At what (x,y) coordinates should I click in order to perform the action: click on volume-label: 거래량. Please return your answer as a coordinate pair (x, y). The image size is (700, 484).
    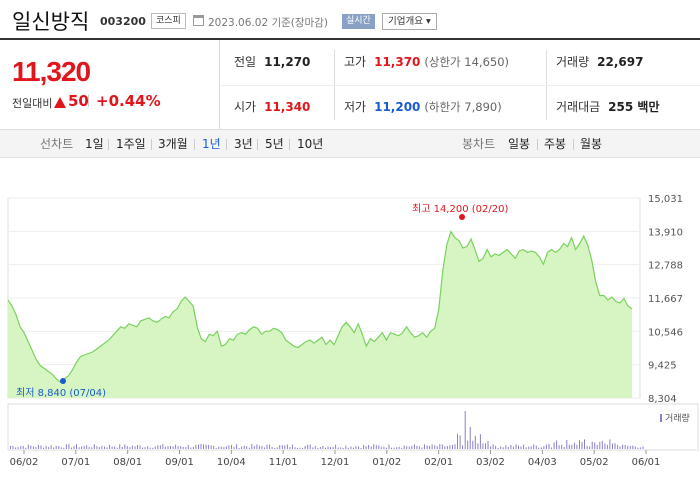
    Looking at the image, I should click on (573, 62).